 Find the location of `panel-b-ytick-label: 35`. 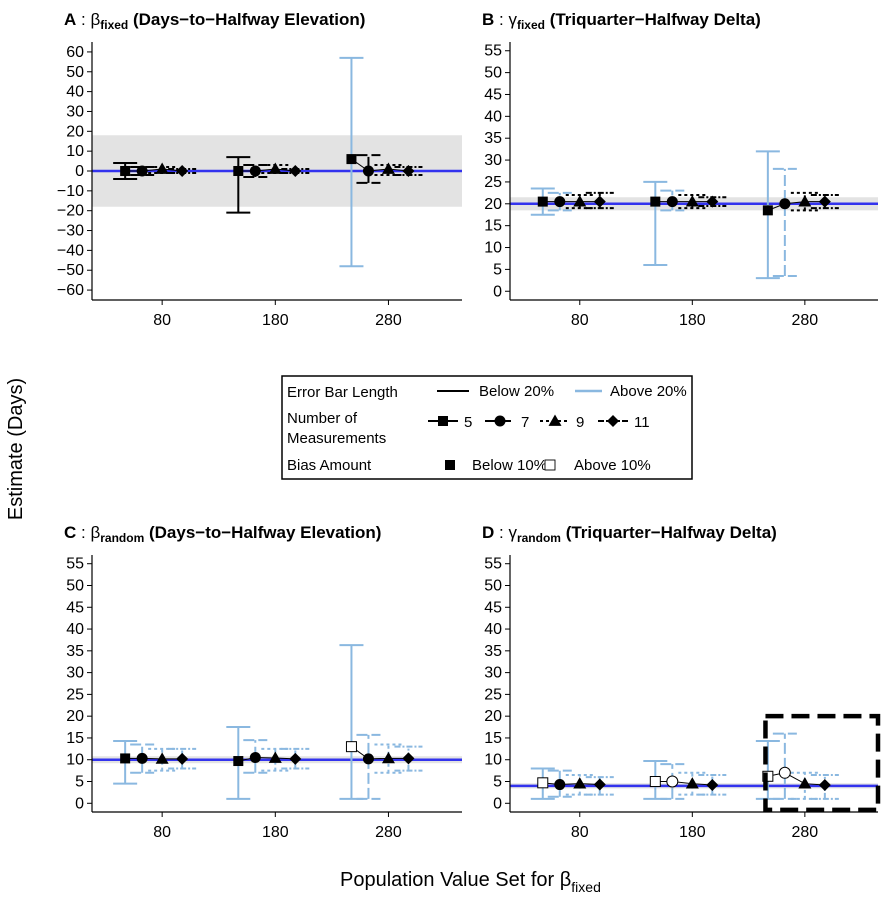

panel-b-ytick-label: 35 is located at coordinates (493, 138).